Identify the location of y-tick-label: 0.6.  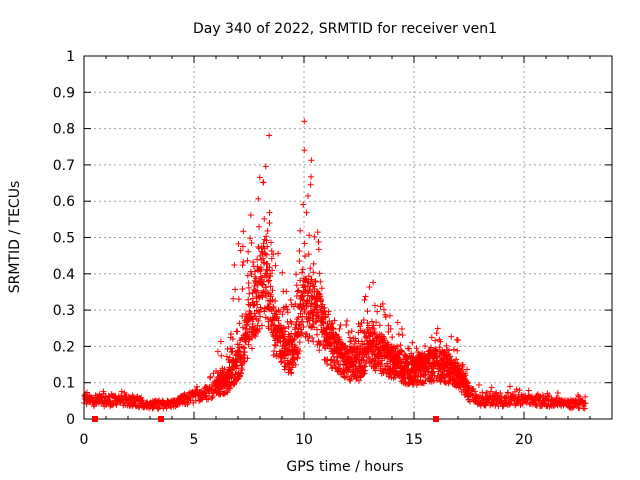
(64, 202).